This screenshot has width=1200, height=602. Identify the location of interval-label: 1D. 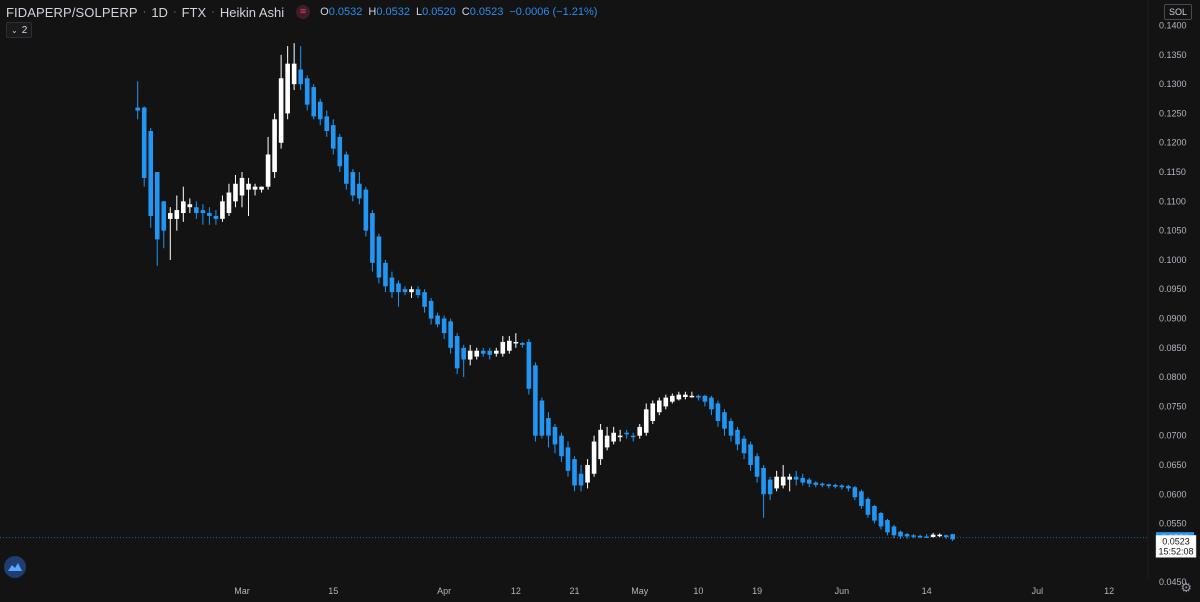
(159, 12).